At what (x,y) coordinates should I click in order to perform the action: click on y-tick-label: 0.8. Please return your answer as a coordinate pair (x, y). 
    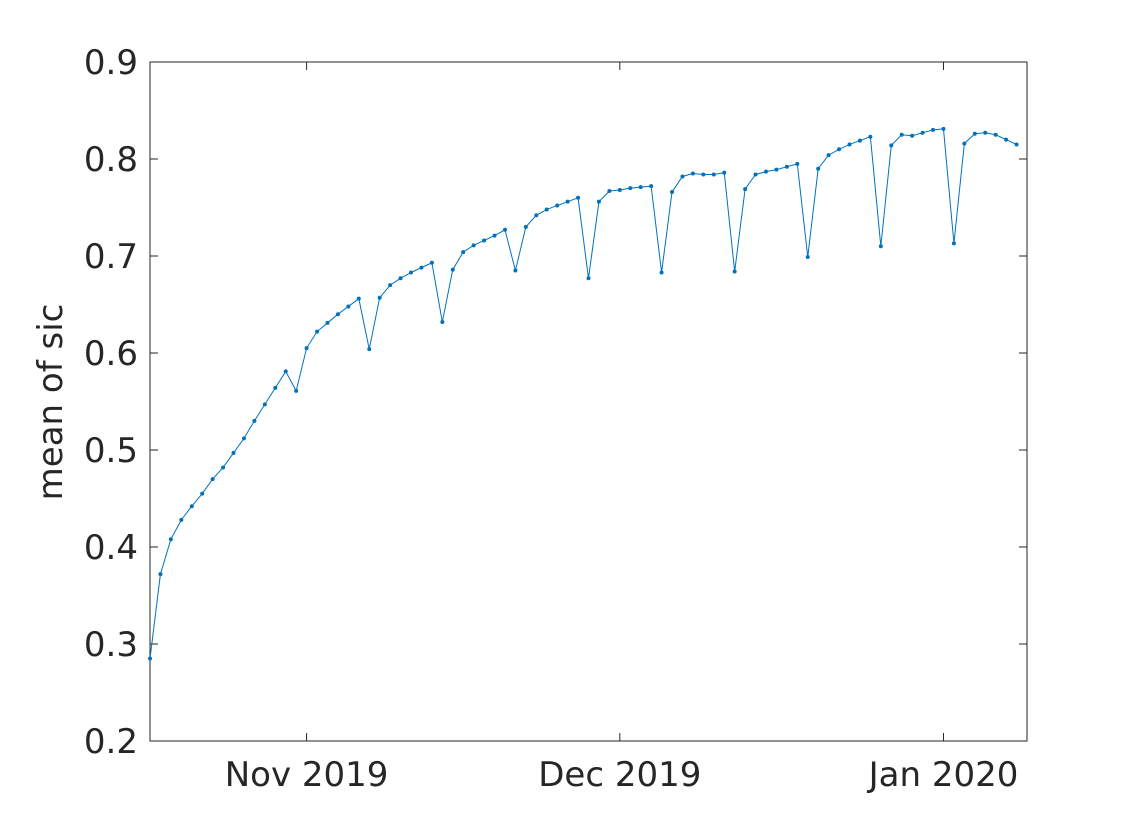
    Looking at the image, I should click on (111, 160).